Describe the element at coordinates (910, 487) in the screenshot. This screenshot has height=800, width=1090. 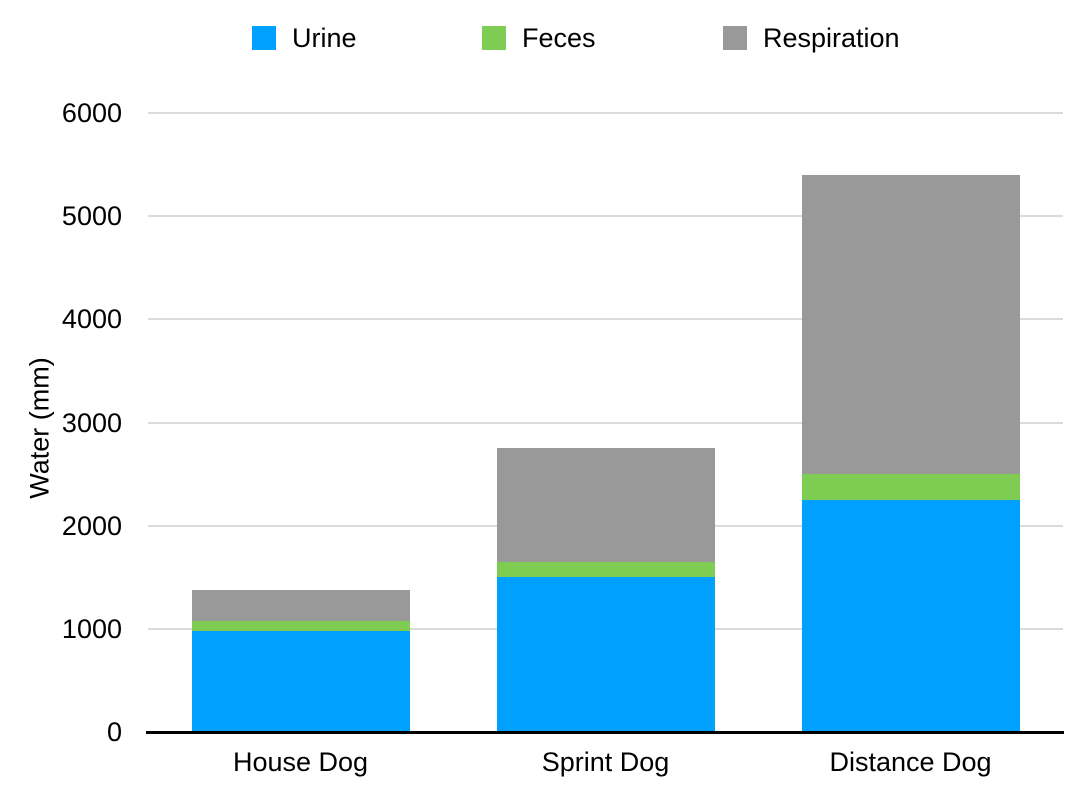
I see `bar-segment-distance-dog-feces` at that location.